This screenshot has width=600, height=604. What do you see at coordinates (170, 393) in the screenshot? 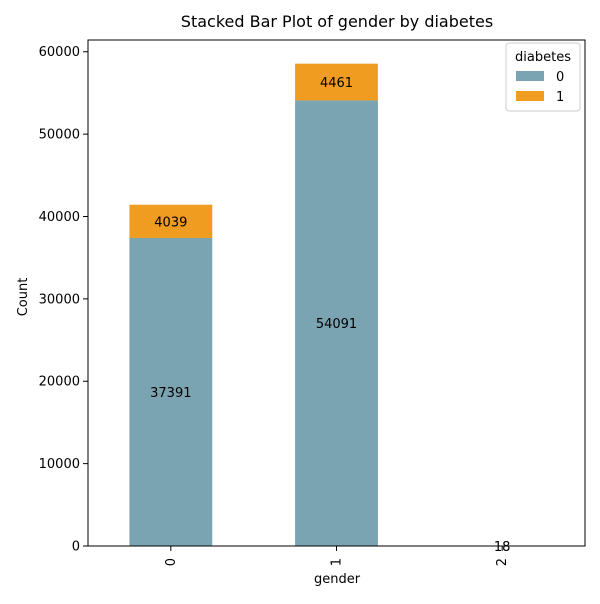
I see `data-label-gender-0-diabetes-0: 37391` at bounding box center [170, 393].